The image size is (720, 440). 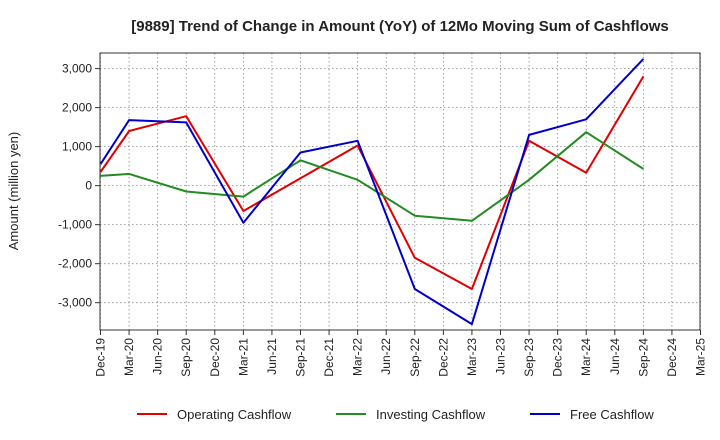 I want to click on x-tick-label: Jun-20, so click(x=158, y=356).